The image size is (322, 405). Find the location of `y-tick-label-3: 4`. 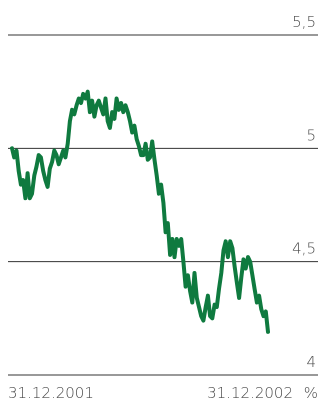

y-tick-label-3: 4 is located at coordinates (311, 362).